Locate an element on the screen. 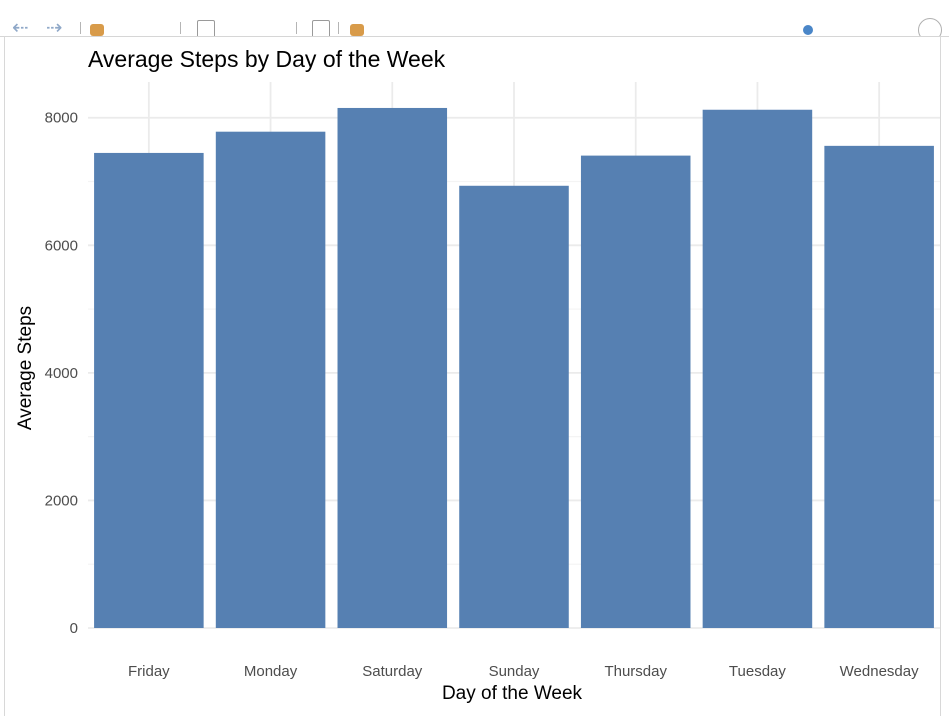  x-tick-label: Thursday is located at coordinates (635, 671).